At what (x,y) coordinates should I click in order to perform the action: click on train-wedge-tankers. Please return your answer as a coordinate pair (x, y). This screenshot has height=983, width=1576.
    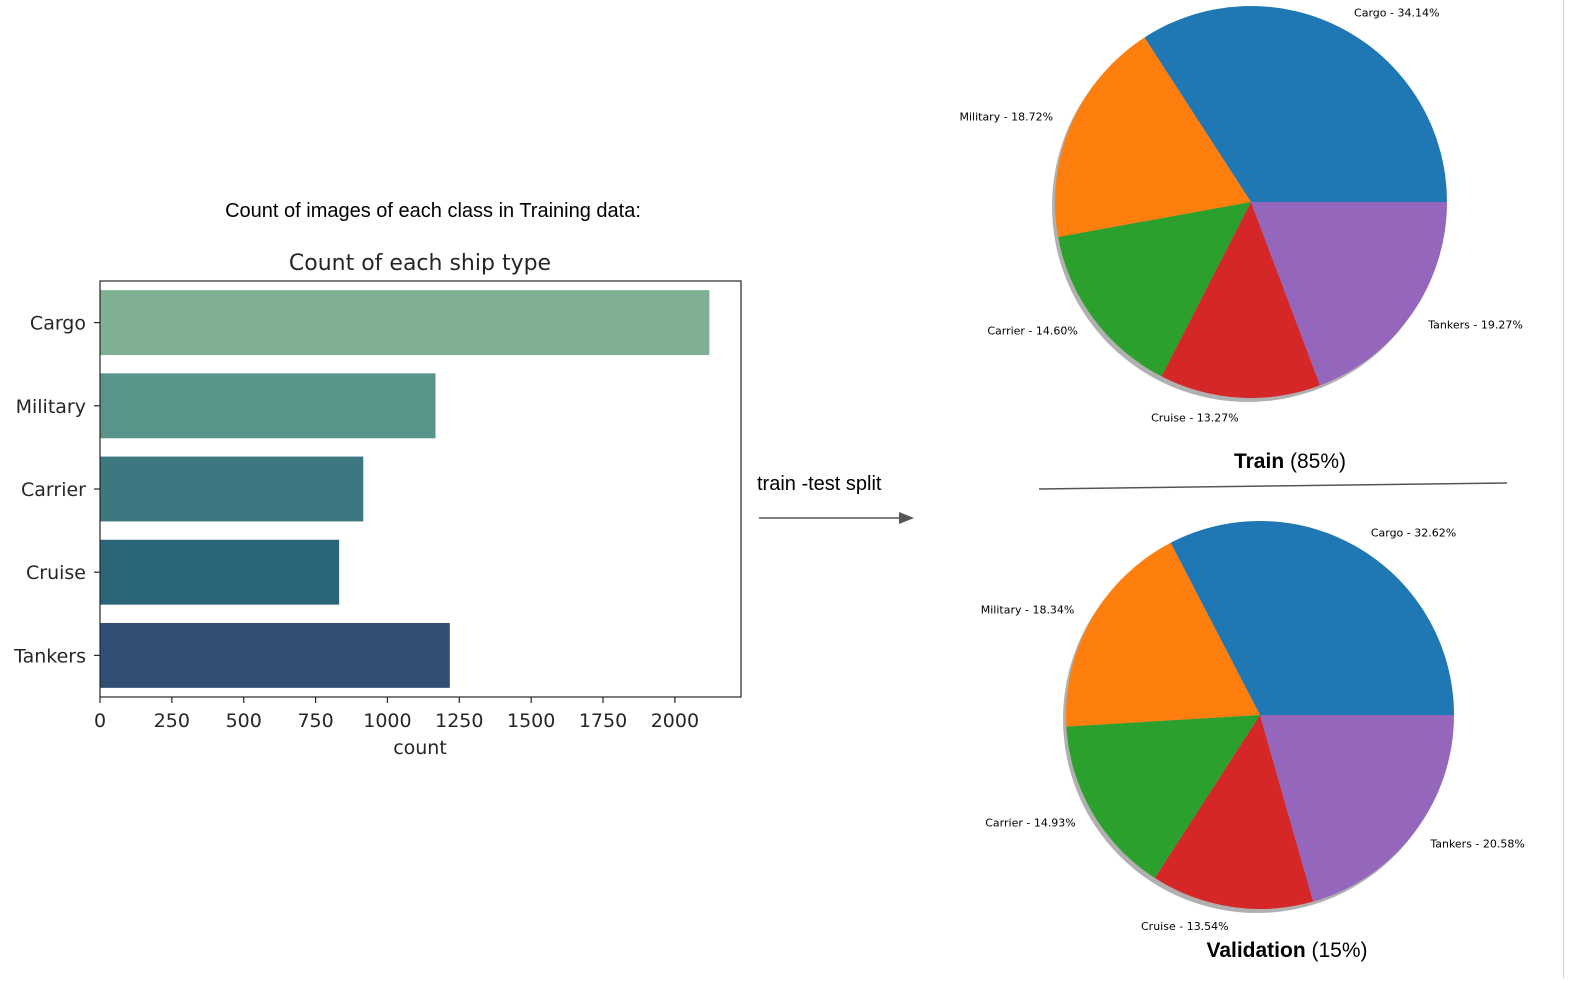
    Looking at the image, I should click on (1349, 294).